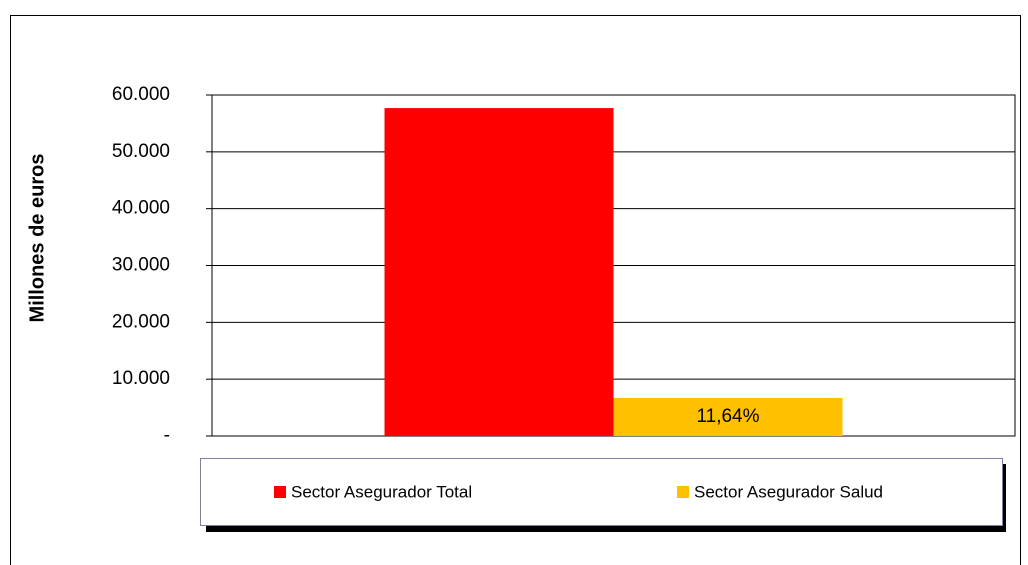  I want to click on y-tick-label: 30.000, so click(141, 265).